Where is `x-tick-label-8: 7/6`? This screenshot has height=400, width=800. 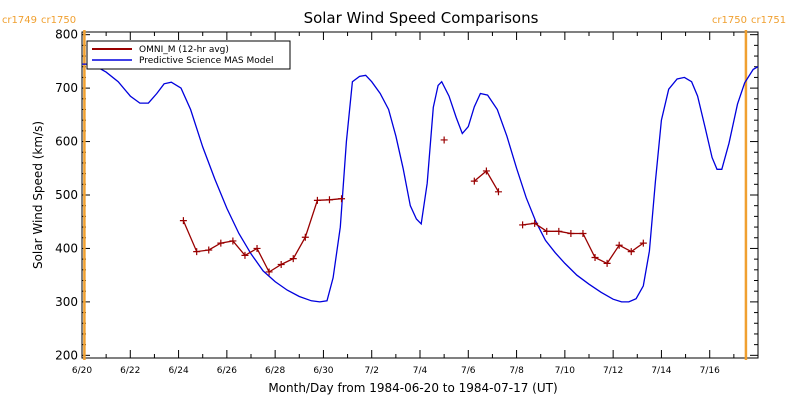
x-tick-label-8: 7/6 is located at coordinates (468, 371).